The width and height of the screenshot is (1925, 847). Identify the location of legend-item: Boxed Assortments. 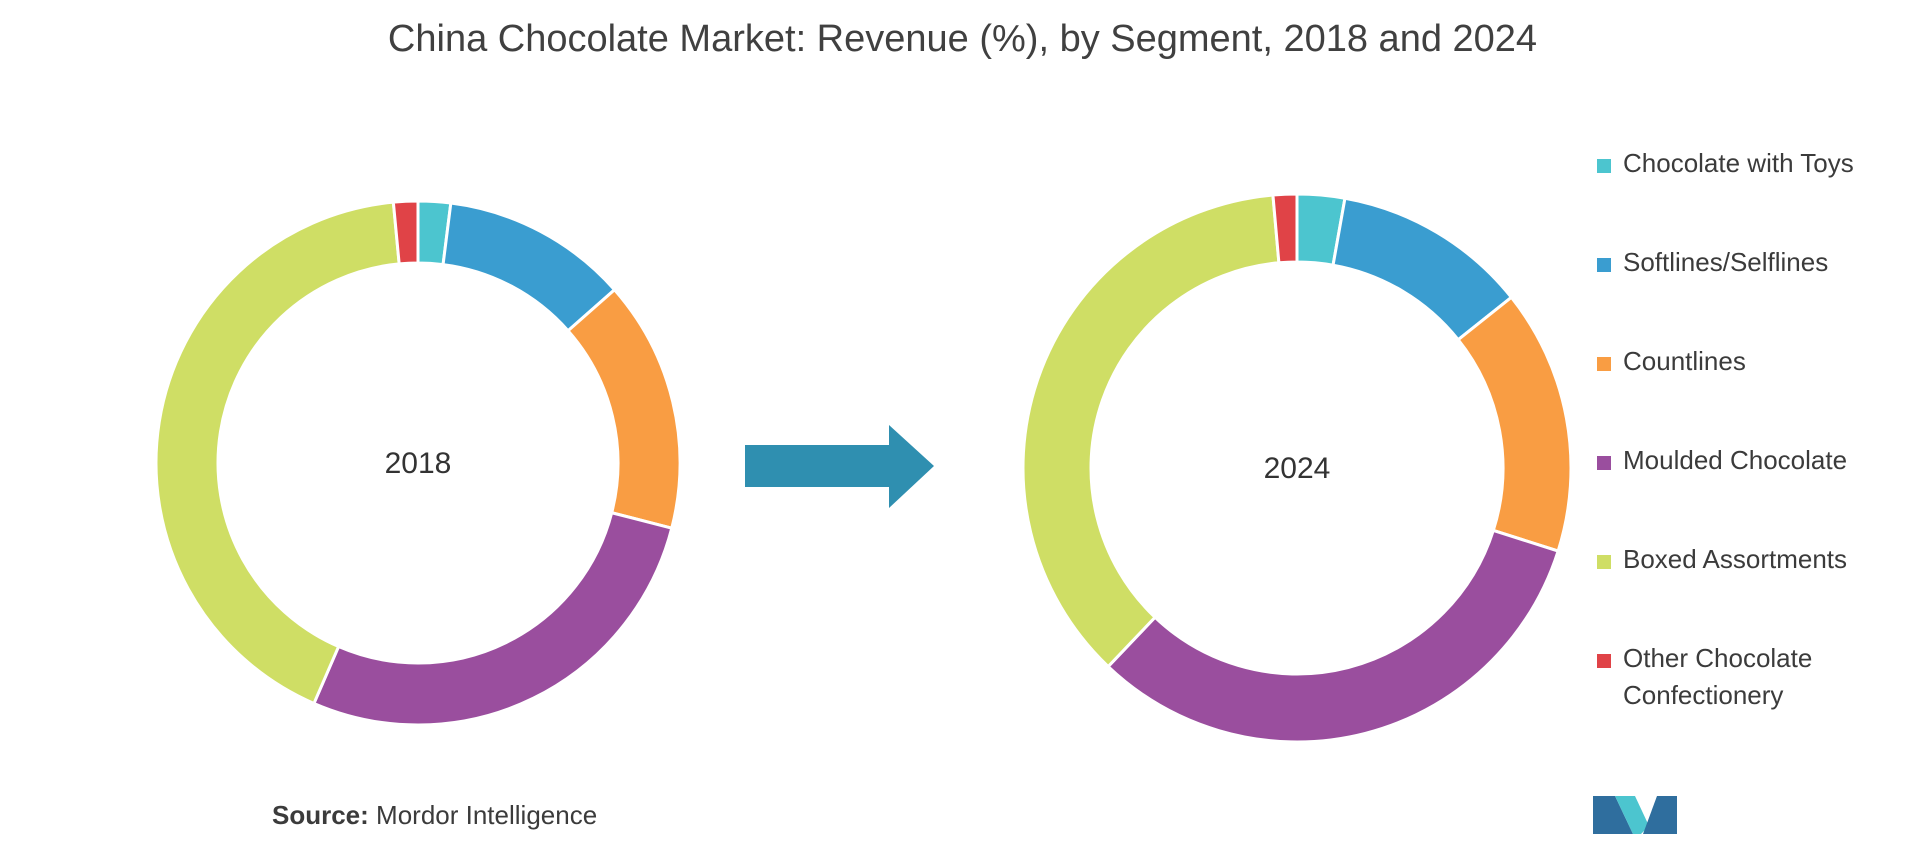
(1757, 590).